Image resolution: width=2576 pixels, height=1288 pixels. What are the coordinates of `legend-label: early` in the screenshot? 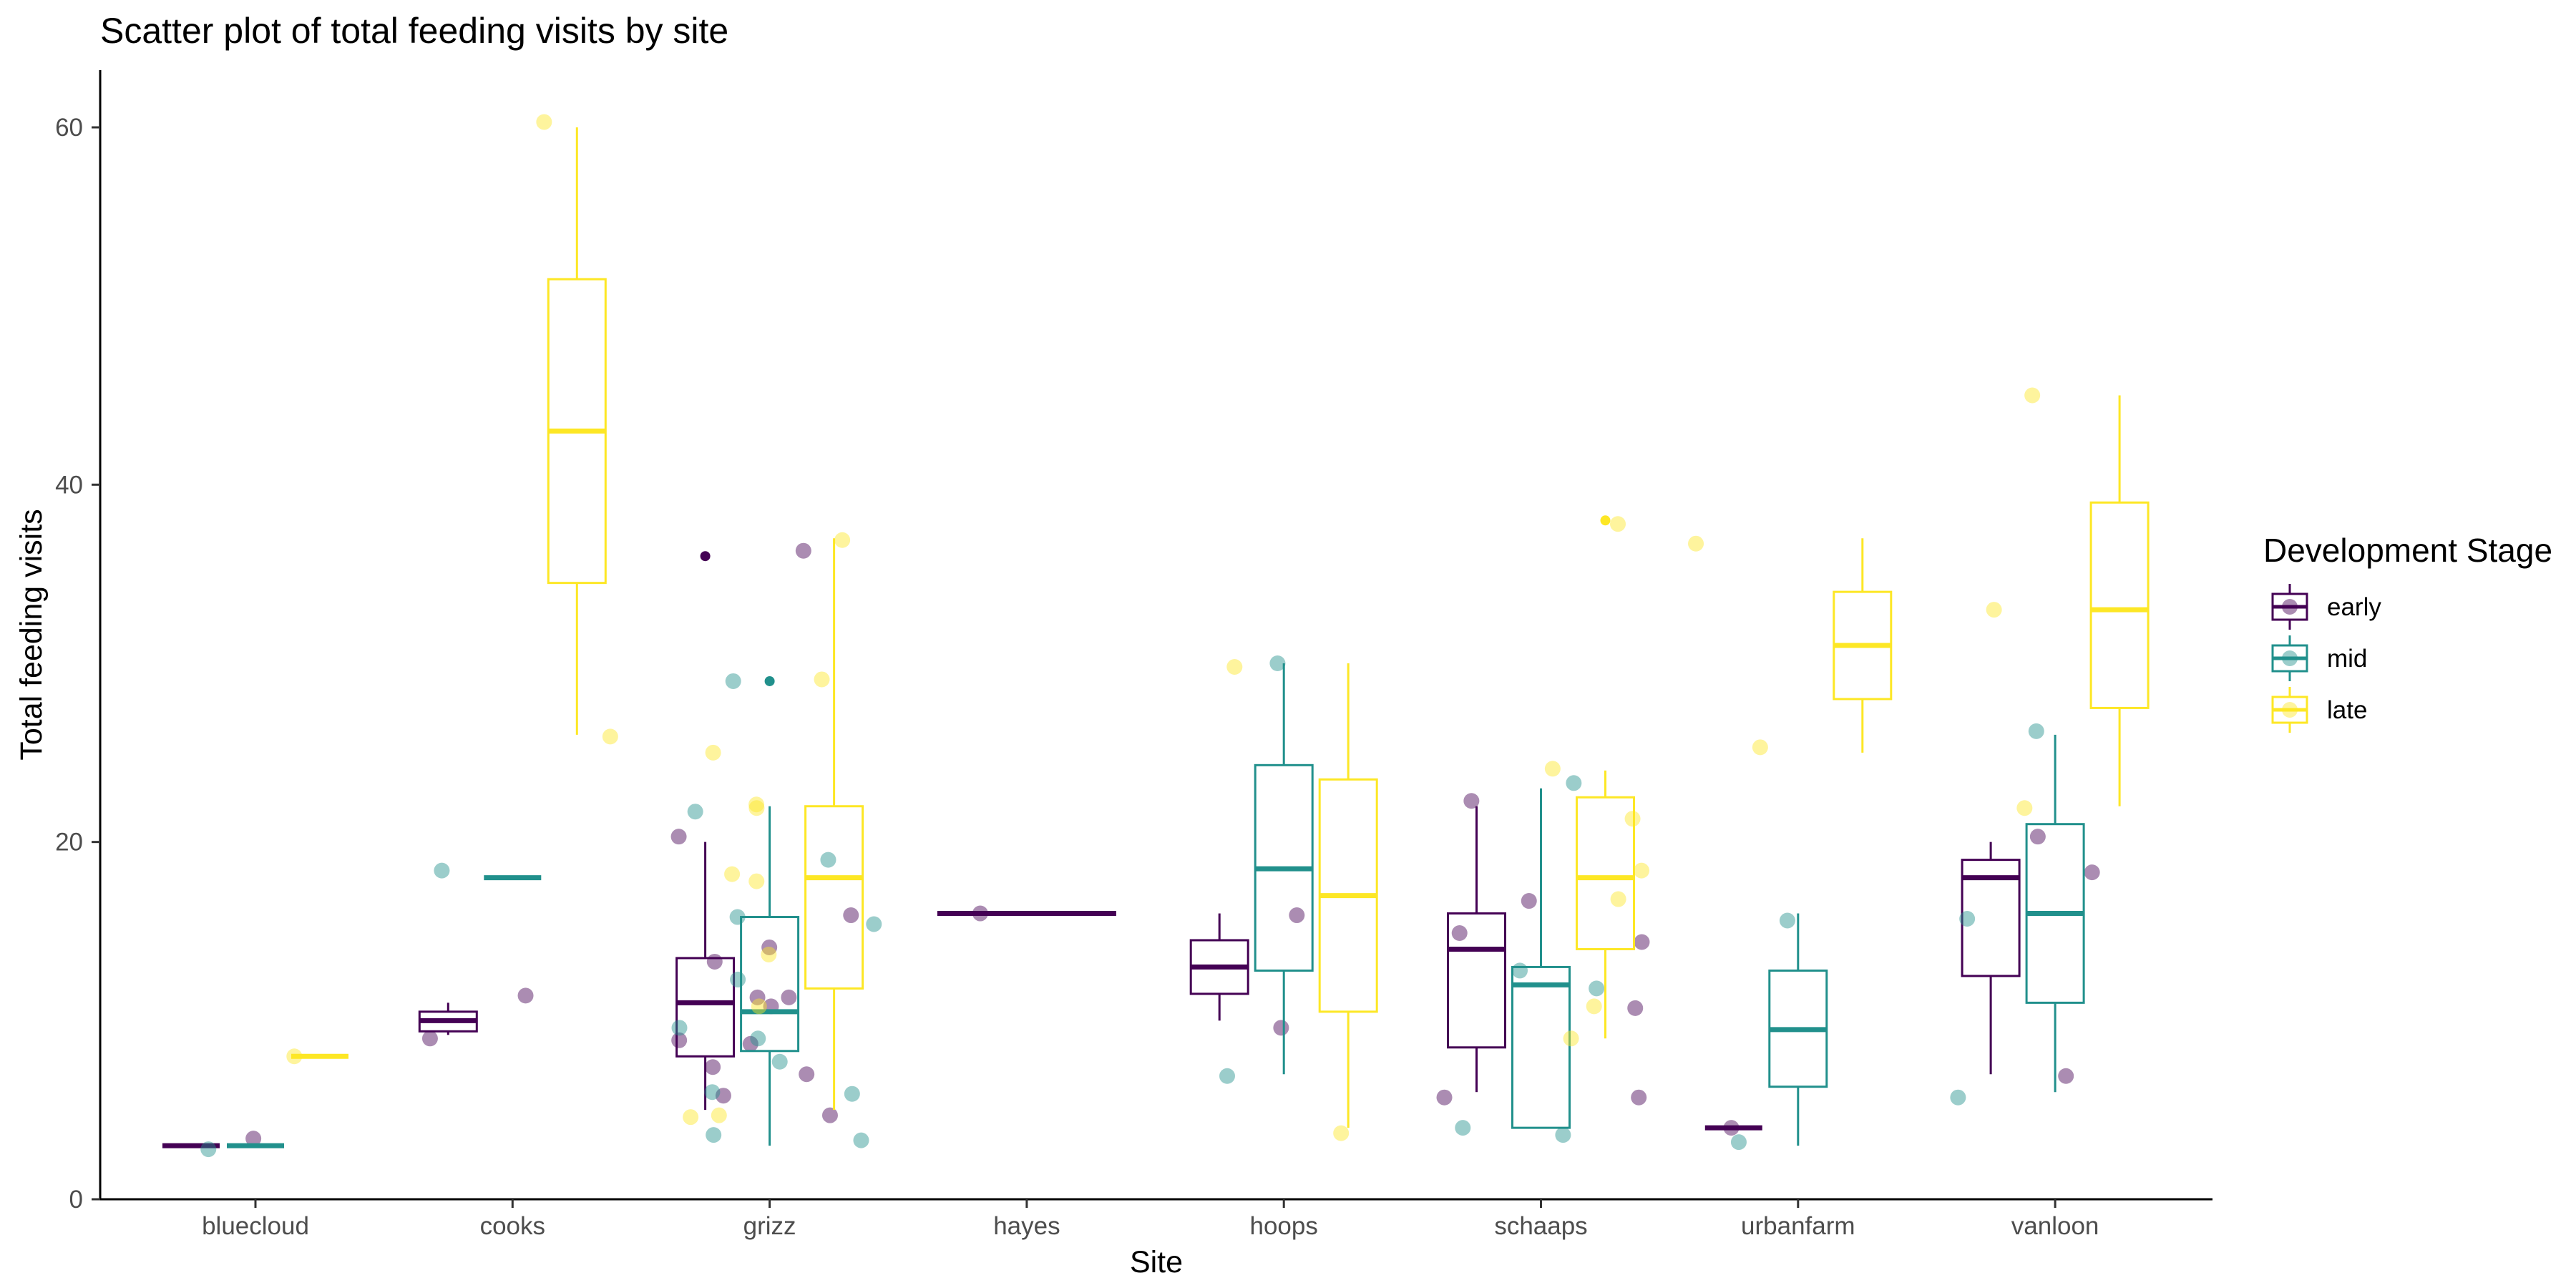 It's located at (2354, 607).